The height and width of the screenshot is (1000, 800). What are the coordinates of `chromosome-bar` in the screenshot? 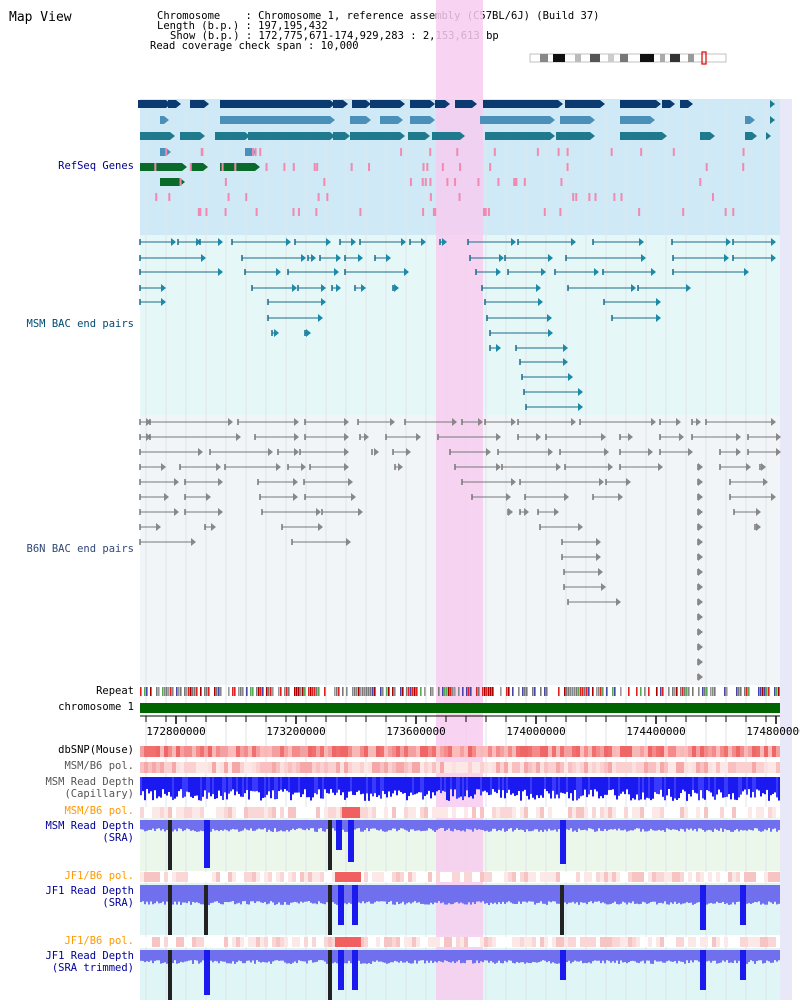 It's located at (460, 708).